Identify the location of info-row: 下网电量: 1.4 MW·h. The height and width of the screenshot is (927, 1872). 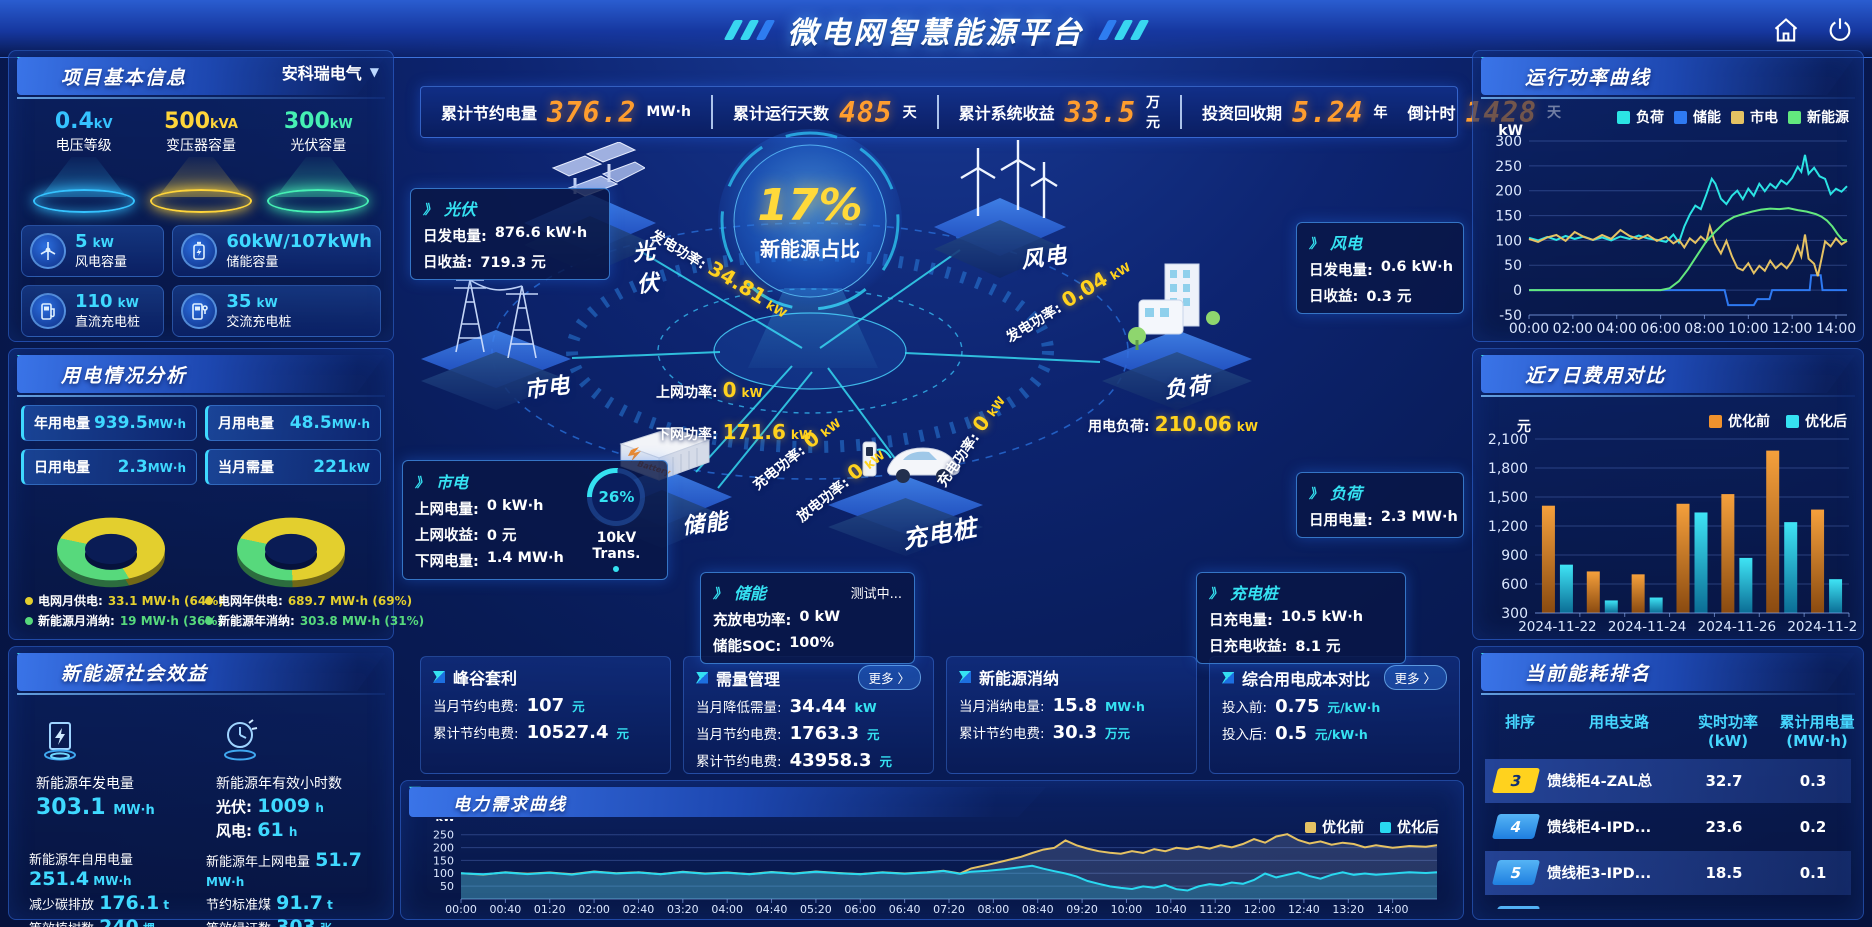
(489, 560).